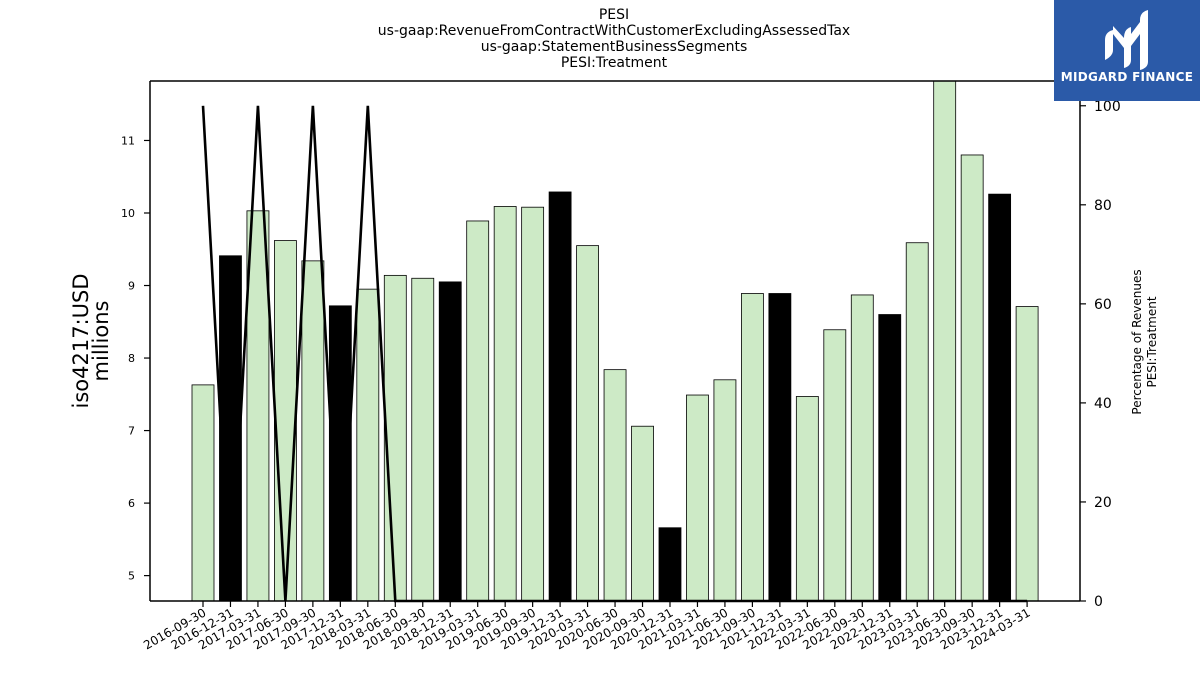 The width and height of the screenshot is (1200, 675). Describe the element at coordinates (1127, 77) in the screenshot. I see `logo-text: MIDGARD FINANCE` at that location.